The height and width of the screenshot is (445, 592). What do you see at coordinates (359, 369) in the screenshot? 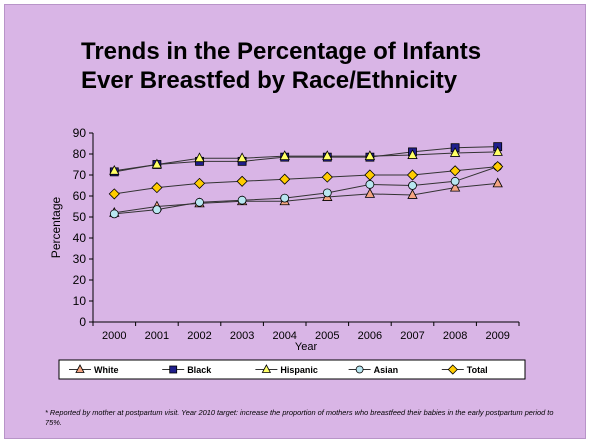
I see `legend-marker-asian` at bounding box center [359, 369].